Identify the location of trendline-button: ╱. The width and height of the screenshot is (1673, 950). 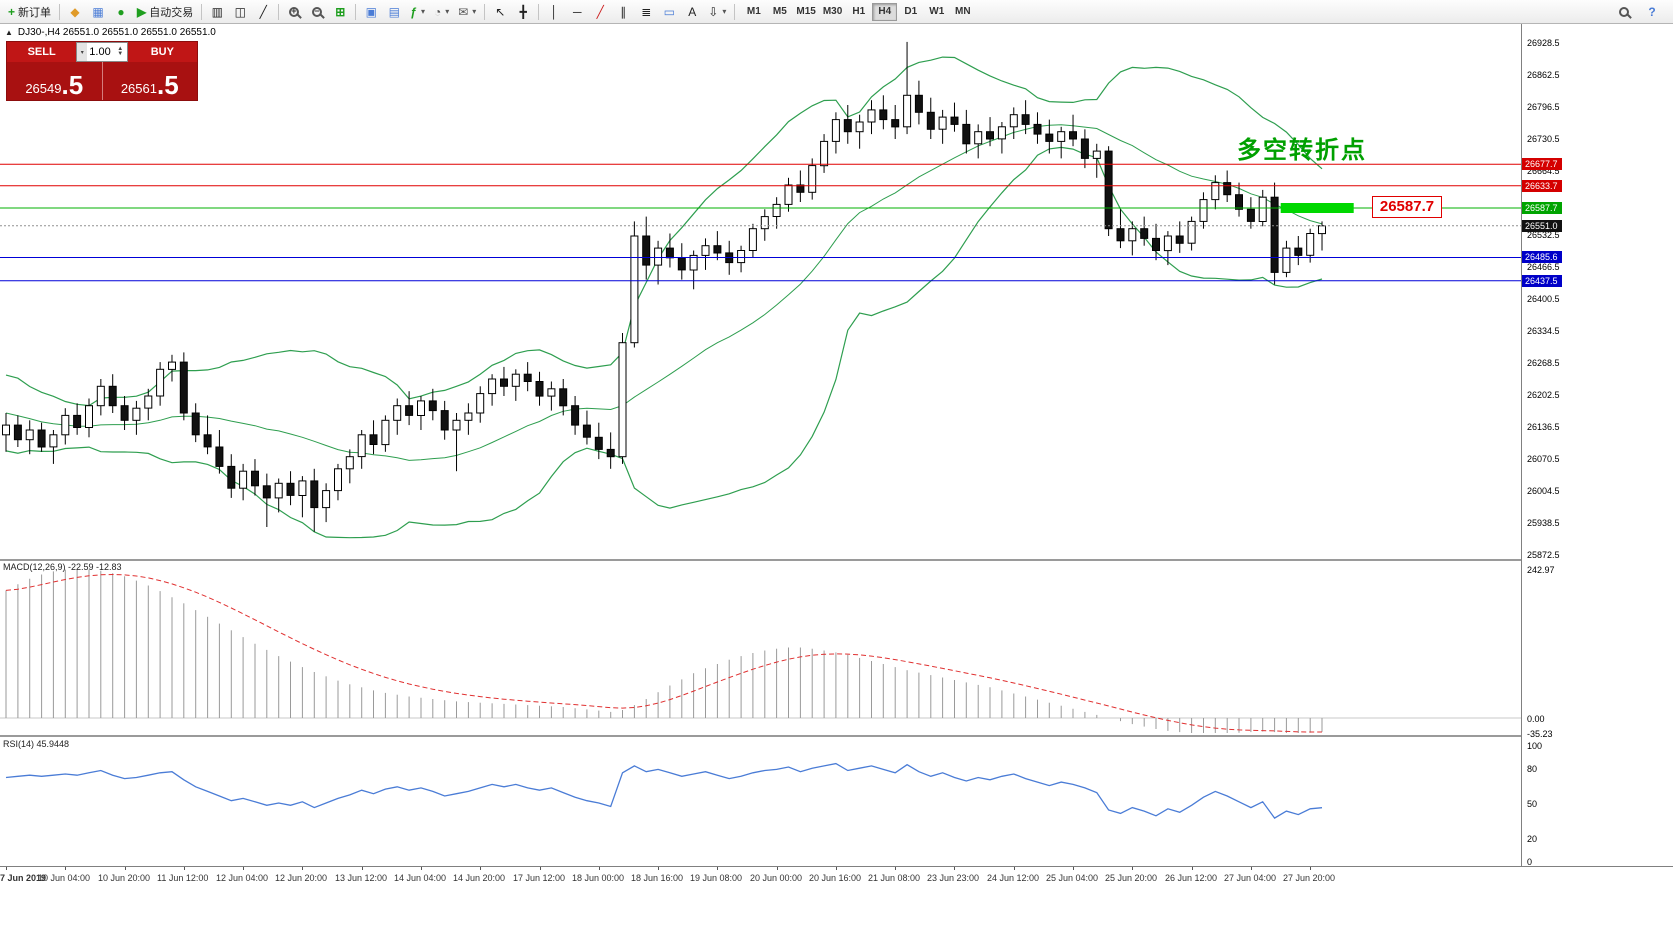
(600, 12).